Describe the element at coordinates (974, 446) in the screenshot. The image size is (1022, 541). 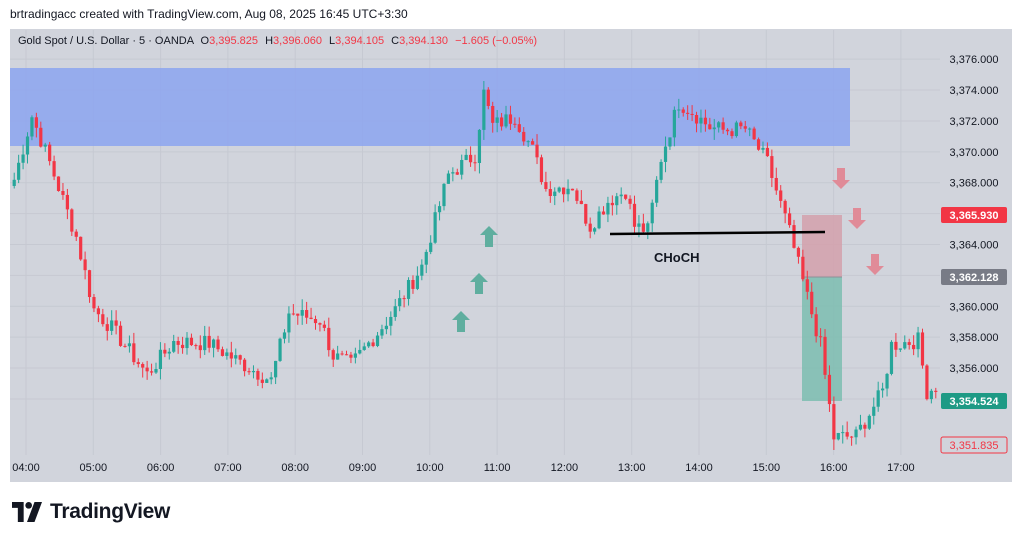
I see `price-badge-outline-label: 3,351.835` at that location.